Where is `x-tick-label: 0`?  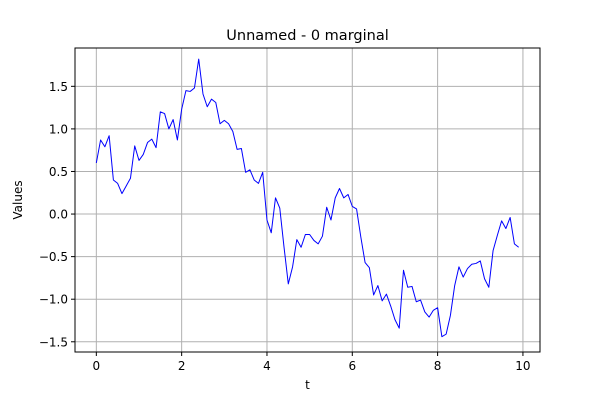 x-tick-label: 0 is located at coordinates (97, 366).